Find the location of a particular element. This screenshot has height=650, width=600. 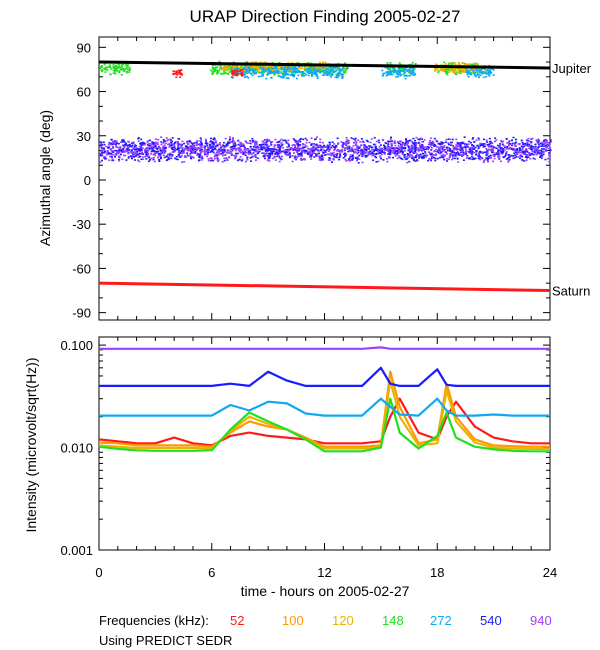

x-tick-label: 0 is located at coordinates (98, 572).